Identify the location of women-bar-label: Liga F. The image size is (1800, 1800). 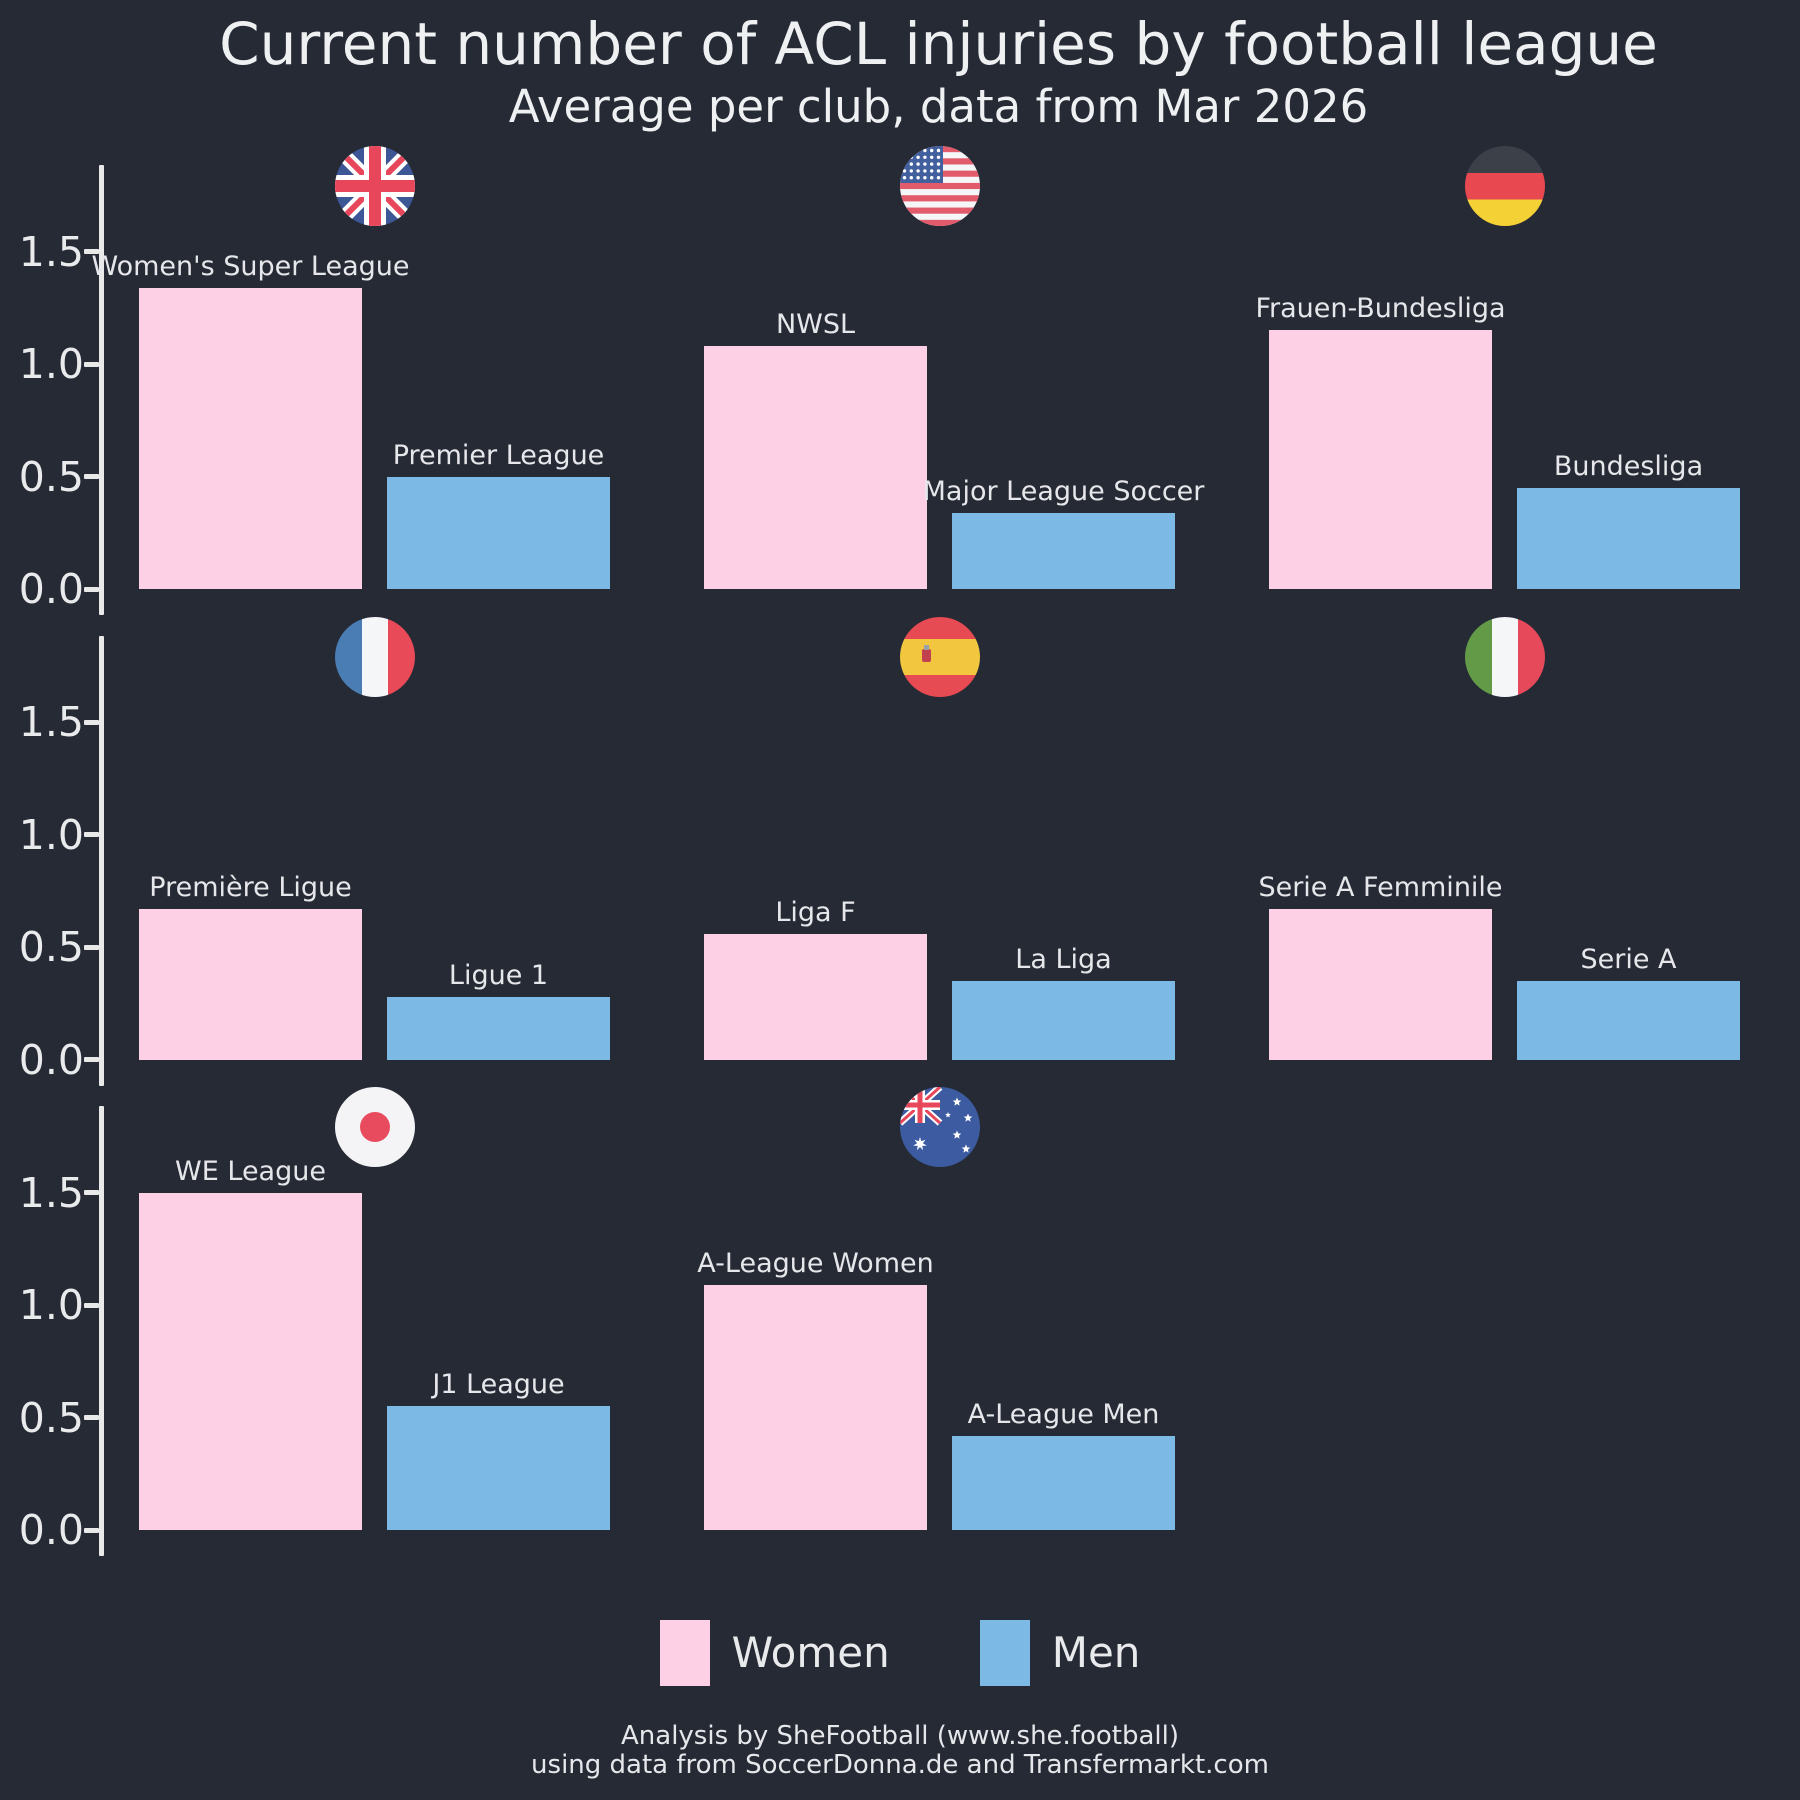
(815, 912).